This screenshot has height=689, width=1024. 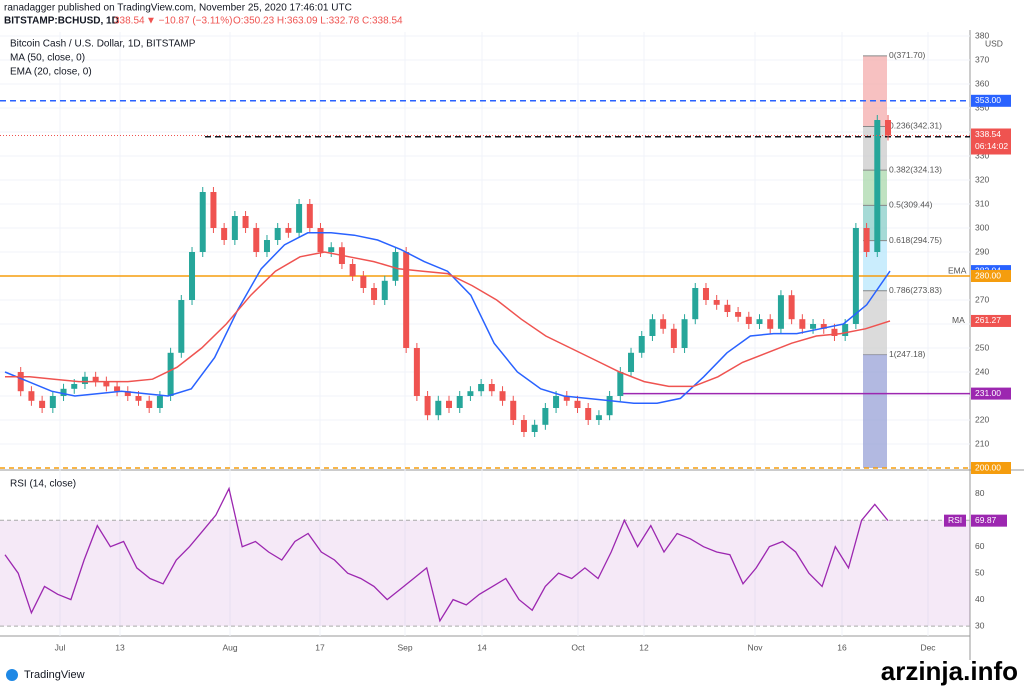 What do you see at coordinates (982, 83) in the screenshot?
I see `y-tick-label: 360` at bounding box center [982, 83].